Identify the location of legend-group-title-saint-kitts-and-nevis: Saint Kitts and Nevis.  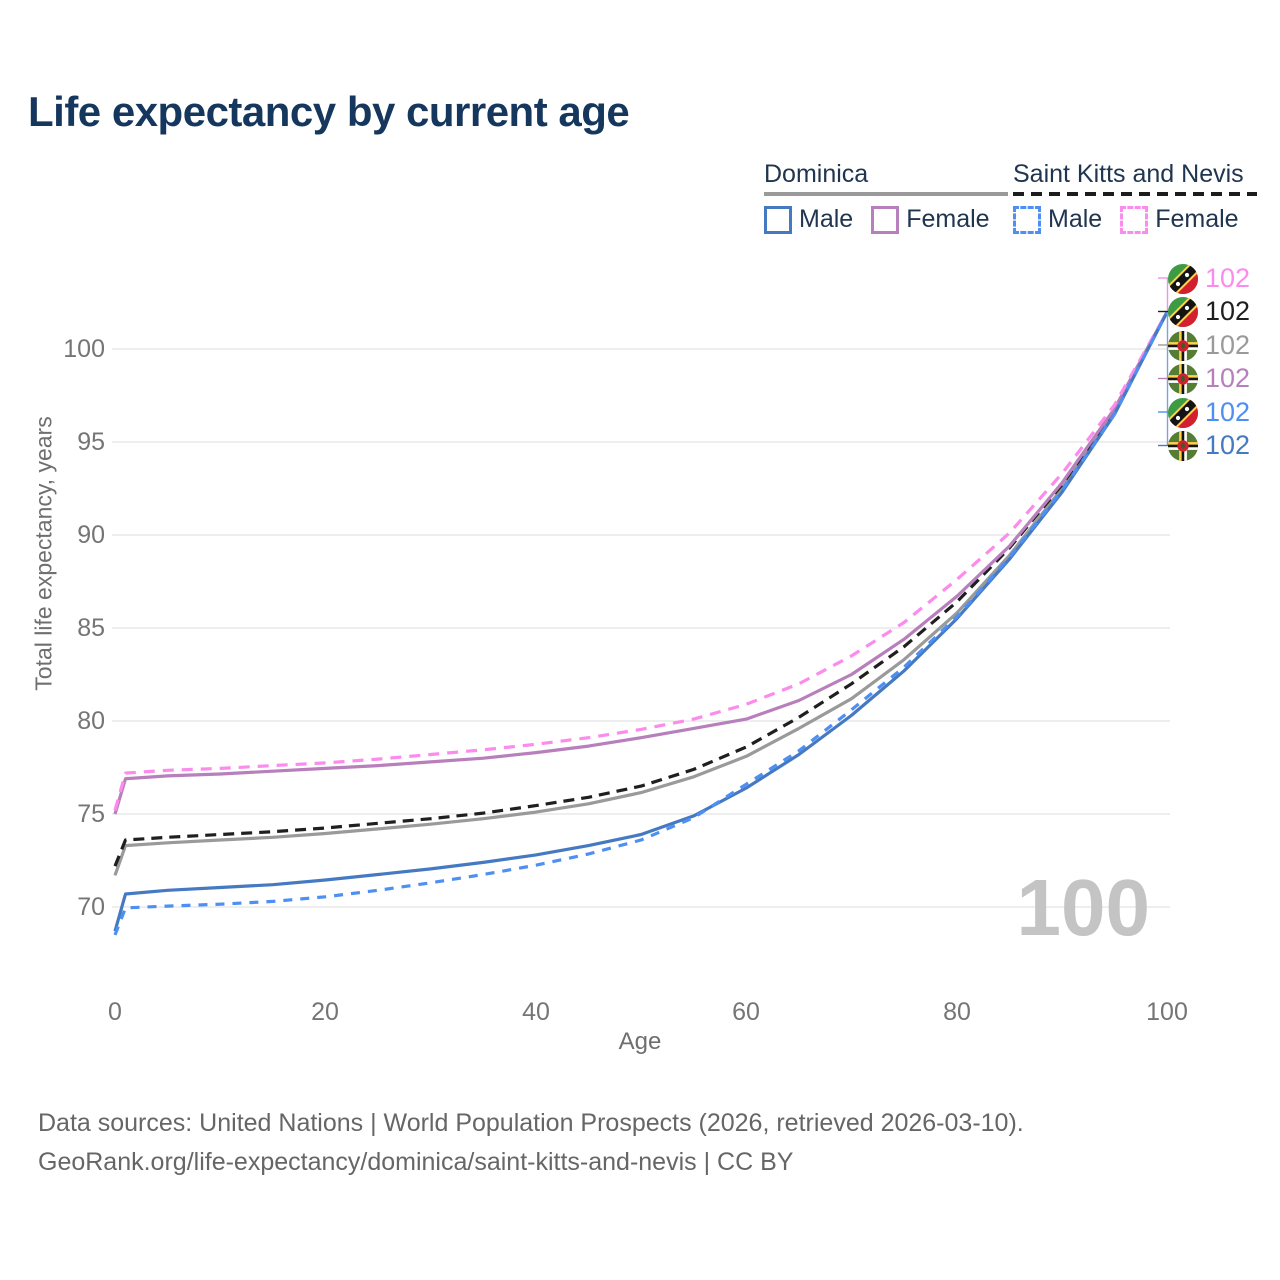
(1128, 174).